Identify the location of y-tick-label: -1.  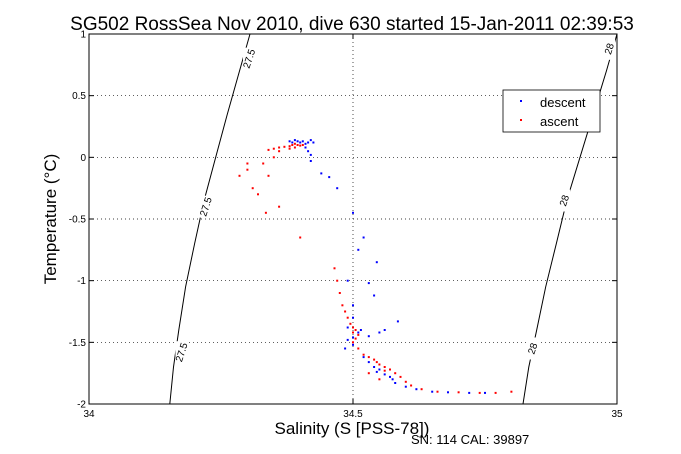
(81, 281).